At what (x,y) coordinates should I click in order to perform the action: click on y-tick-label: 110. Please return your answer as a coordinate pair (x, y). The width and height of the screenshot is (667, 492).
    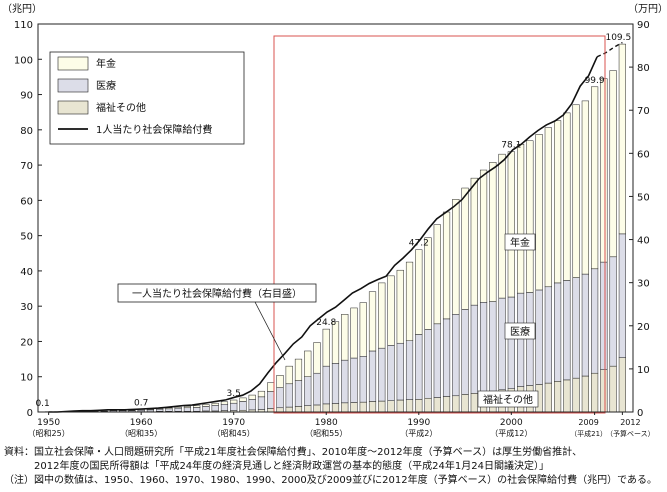
    Looking at the image, I should click on (23, 25).